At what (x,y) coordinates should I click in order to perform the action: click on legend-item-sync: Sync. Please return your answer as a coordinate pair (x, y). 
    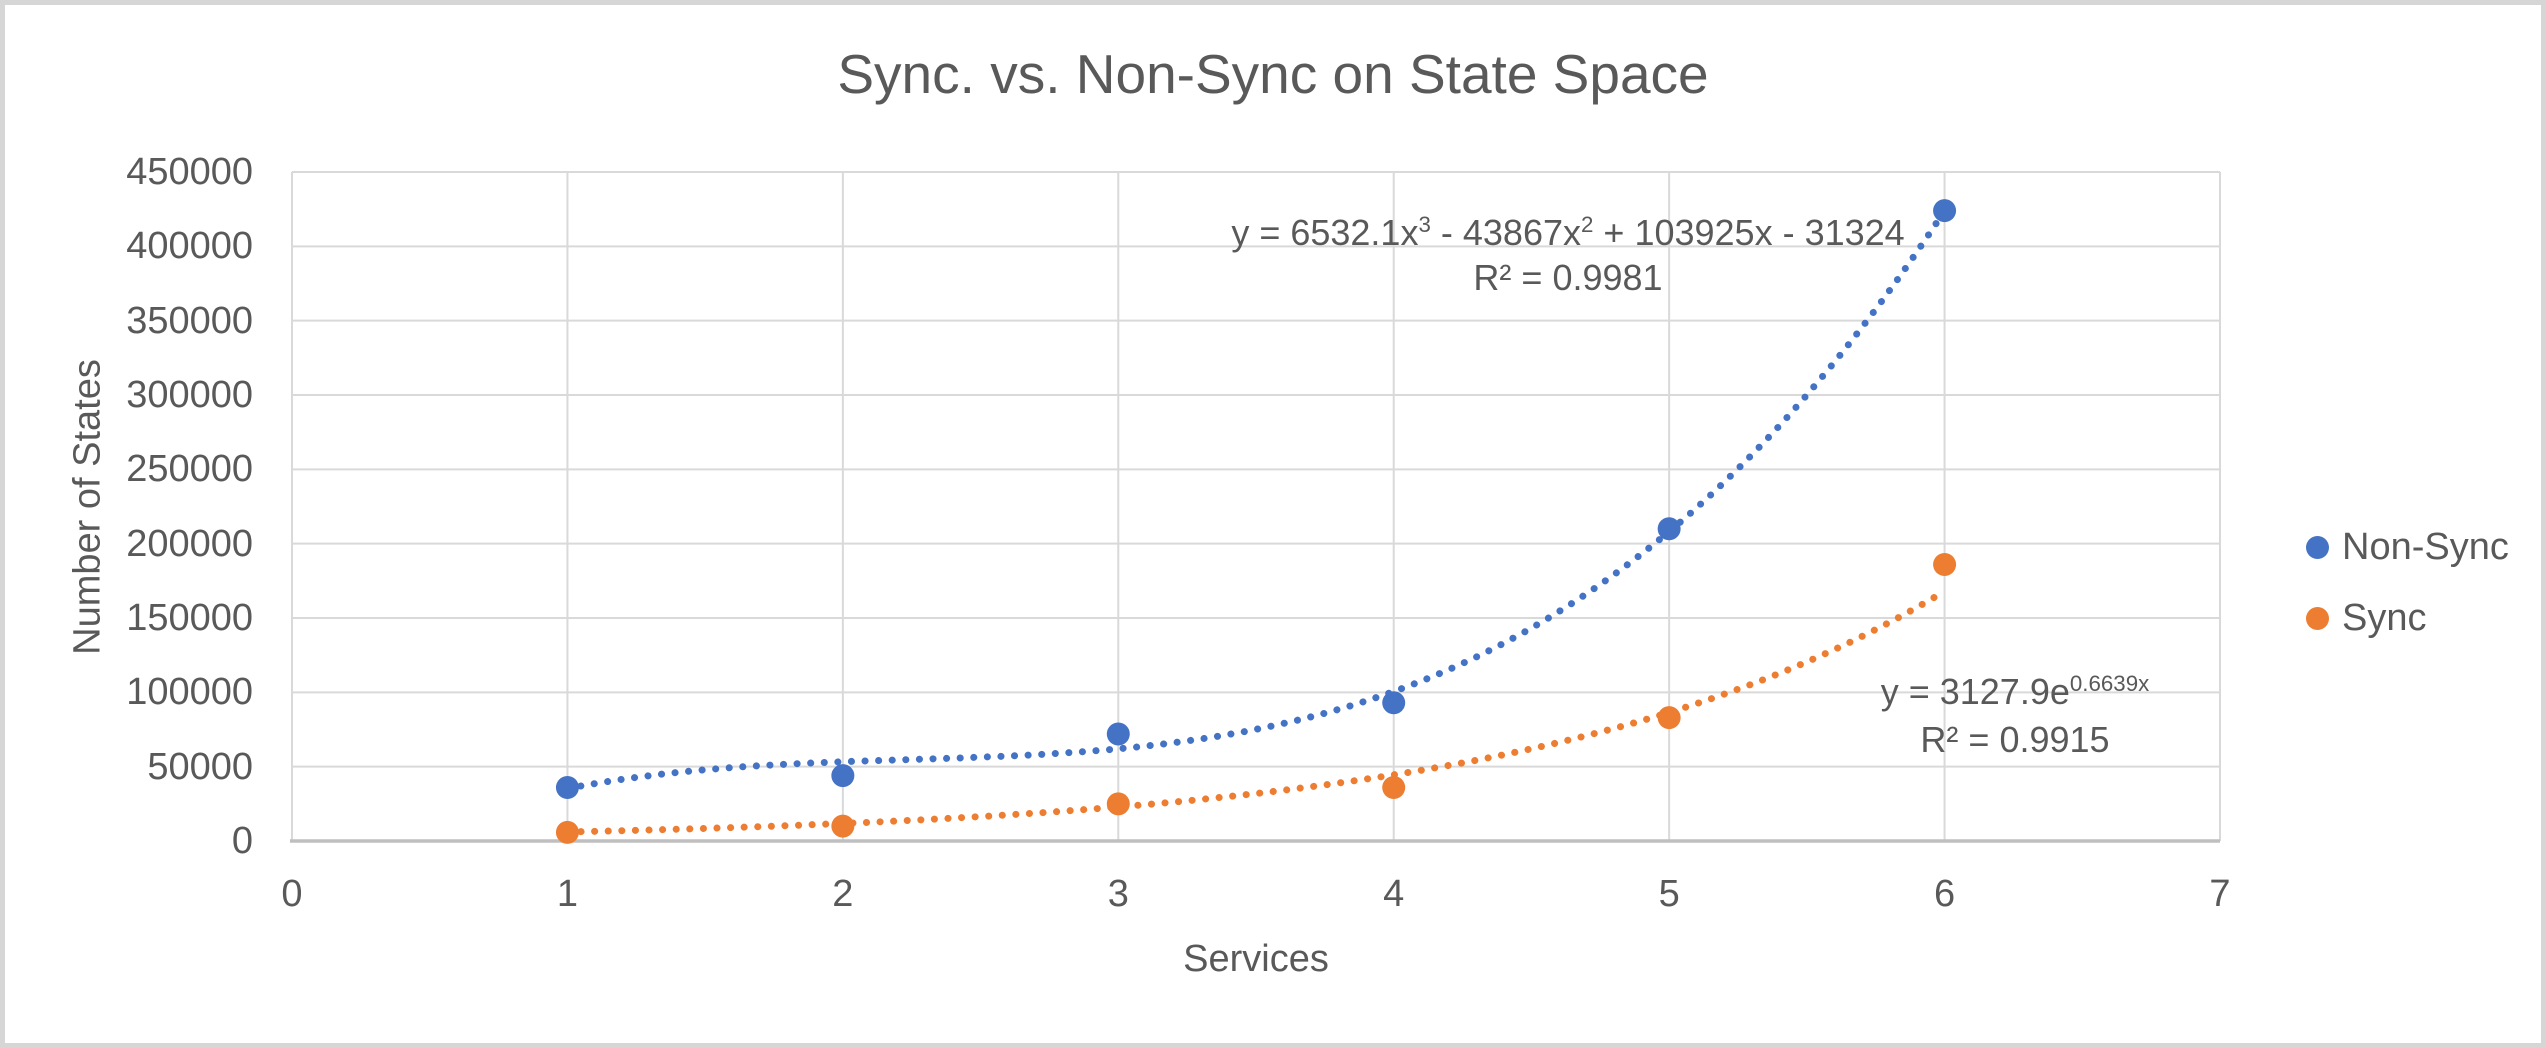
    Looking at the image, I should click on (2366, 618).